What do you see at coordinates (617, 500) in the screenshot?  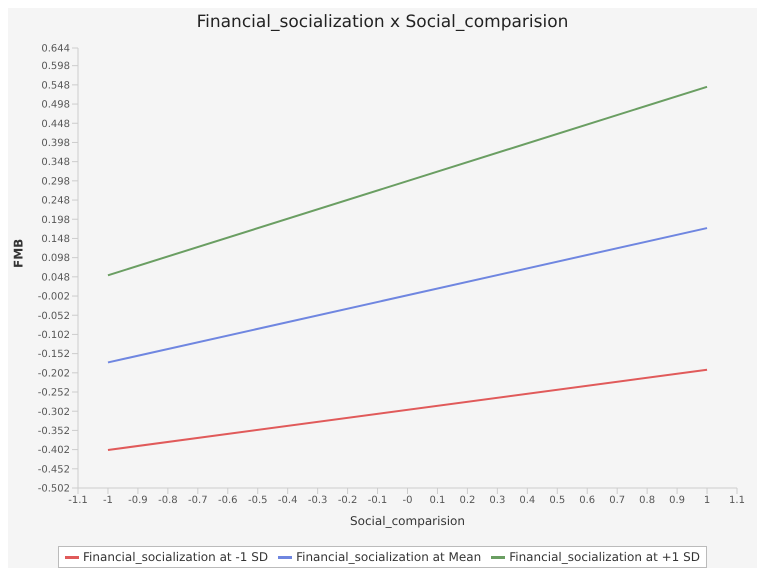 I see `x-tick-label: 0.7` at bounding box center [617, 500].